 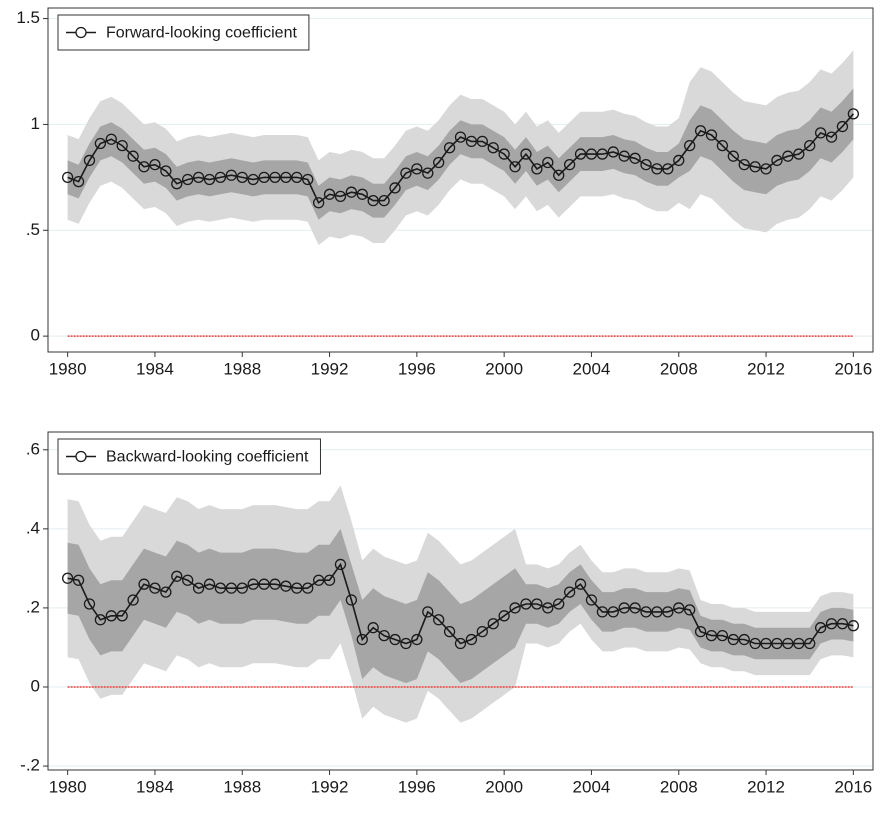 I want to click on y-tick-label: 1.5, so click(x=28, y=17).